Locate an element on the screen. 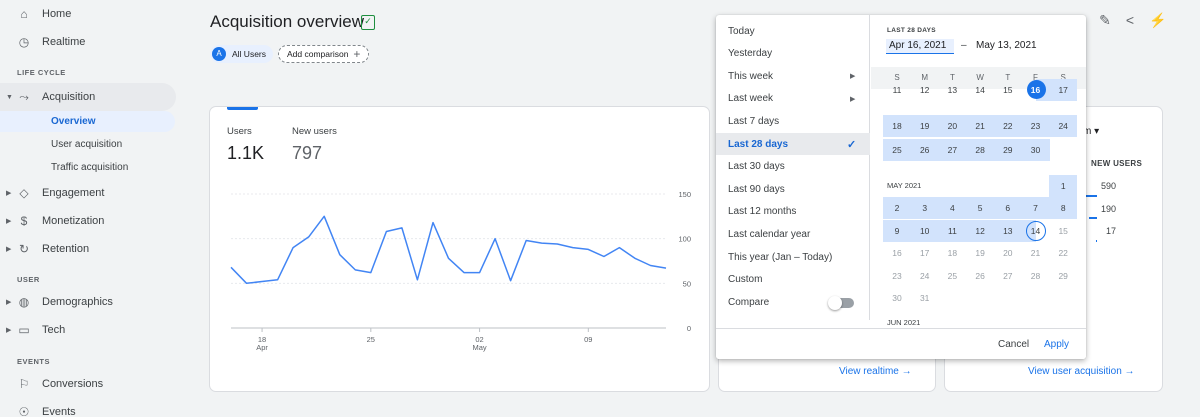 The width and height of the screenshot is (1200, 417). check-icon: ✓ is located at coordinates (368, 22).